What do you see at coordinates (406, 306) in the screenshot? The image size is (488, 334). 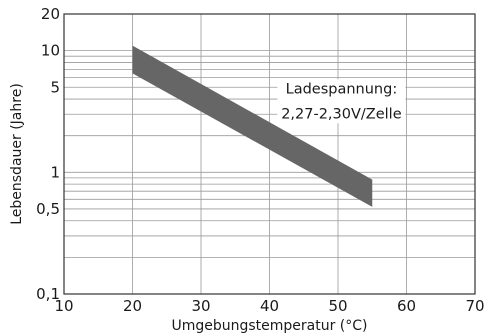 I see `x-tick-label: 60` at bounding box center [406, 306].